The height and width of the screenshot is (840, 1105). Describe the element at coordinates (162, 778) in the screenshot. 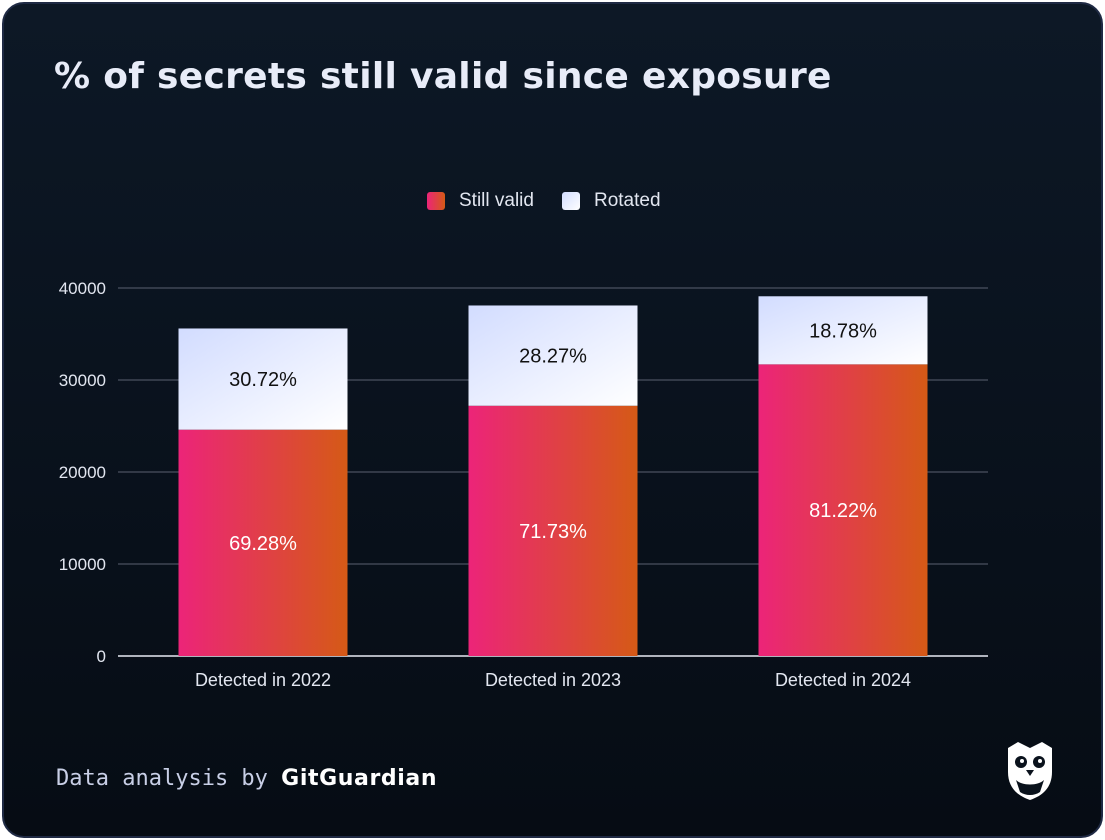

I see `footer-prefix: Data analysis by` at that location.